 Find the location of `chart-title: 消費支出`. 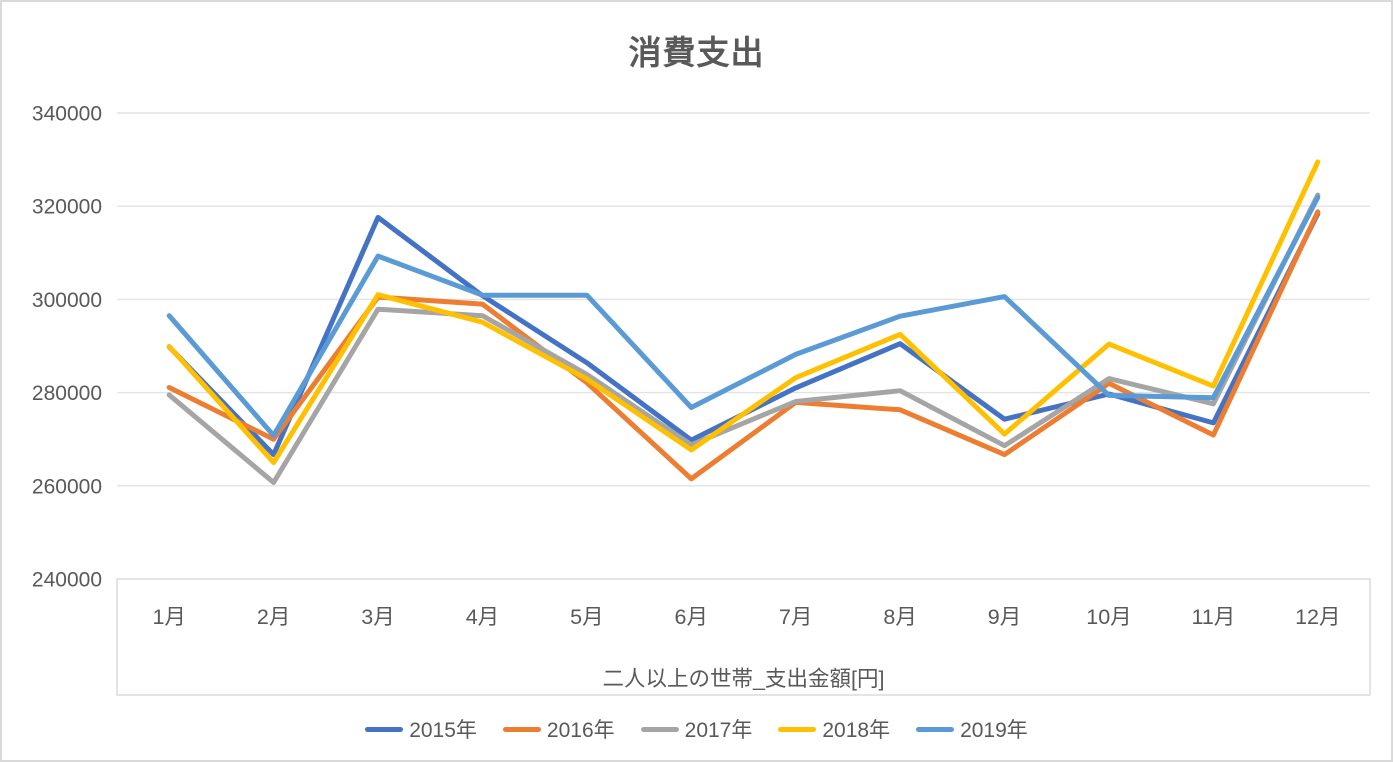

chart-title: 消費支出 is located at coordinates (696, 52).